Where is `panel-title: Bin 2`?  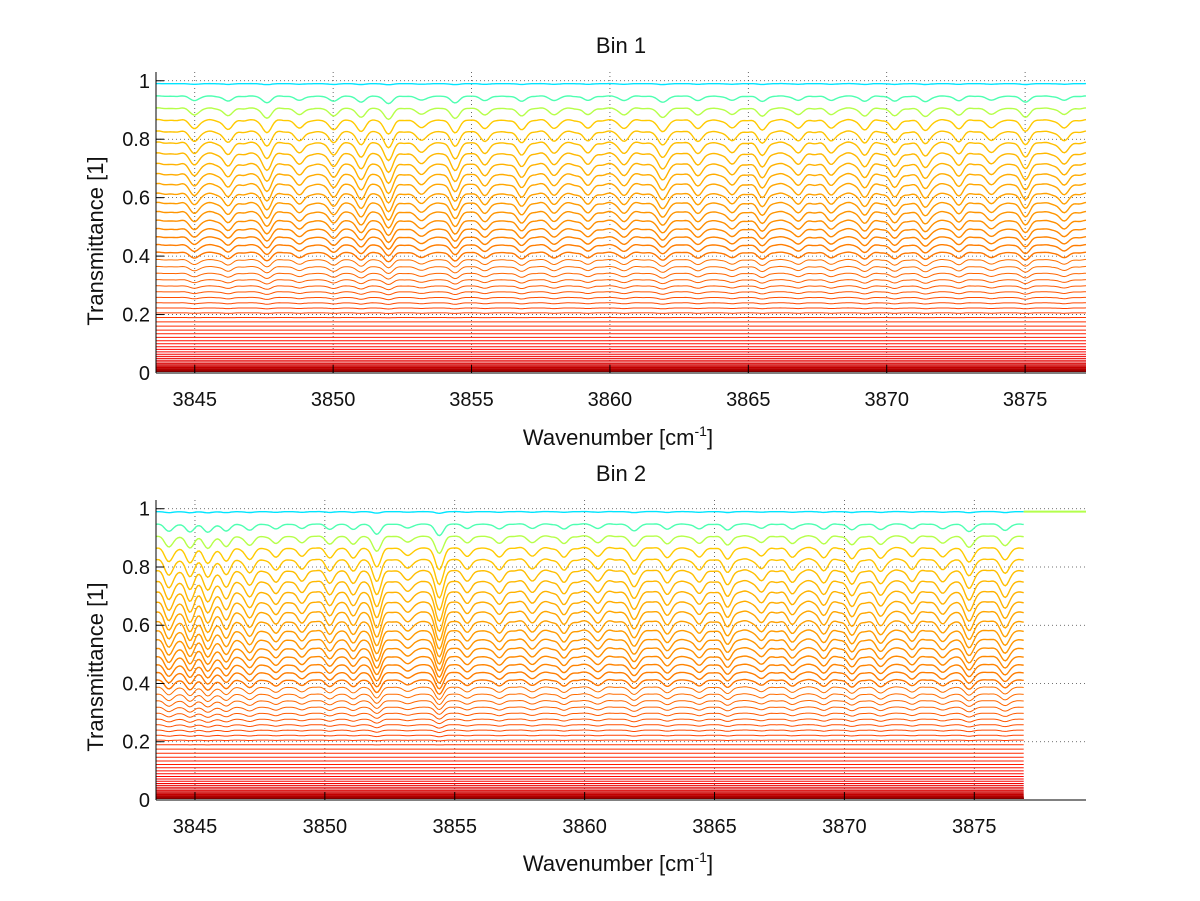
panel-title: Bin 2 is located at coordinates (621, 473).